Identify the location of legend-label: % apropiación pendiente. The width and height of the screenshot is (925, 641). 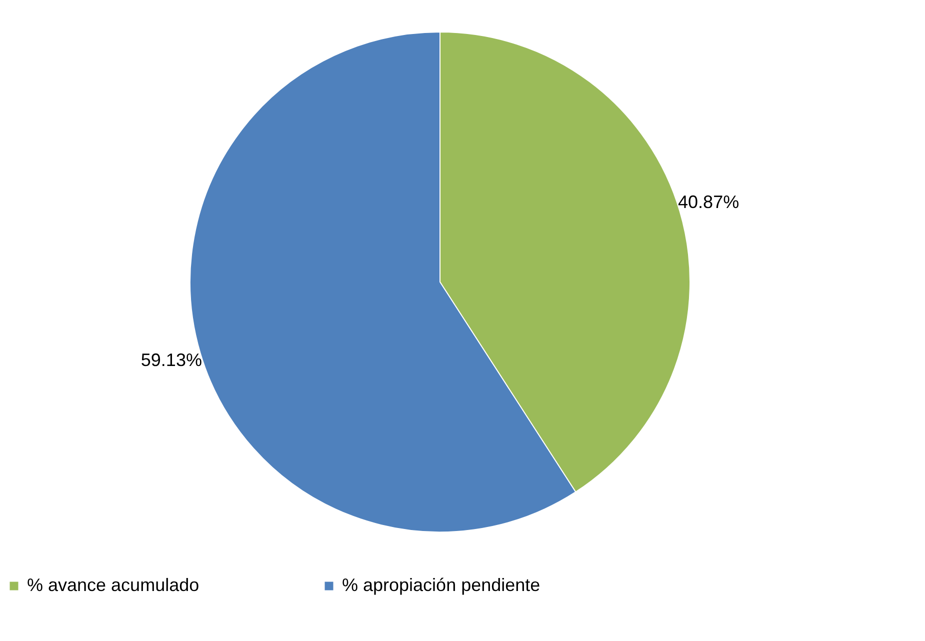
(441, 585).